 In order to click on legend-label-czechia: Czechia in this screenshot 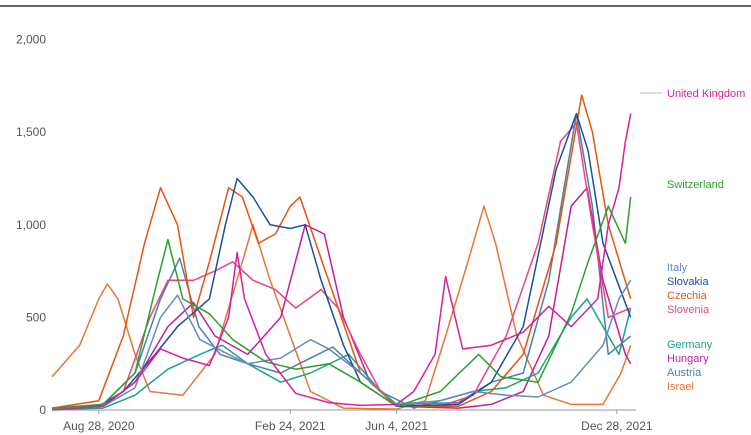, I will do `click(687, 296)`.